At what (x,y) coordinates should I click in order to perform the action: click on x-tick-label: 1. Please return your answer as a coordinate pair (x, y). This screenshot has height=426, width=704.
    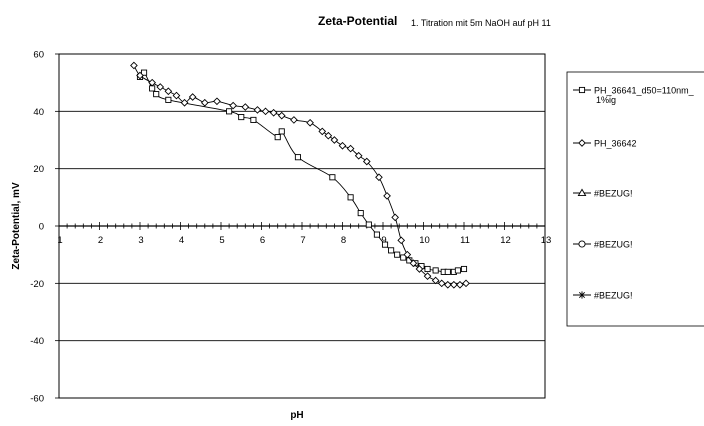
    Looking at the image, I should click on (59, 240).